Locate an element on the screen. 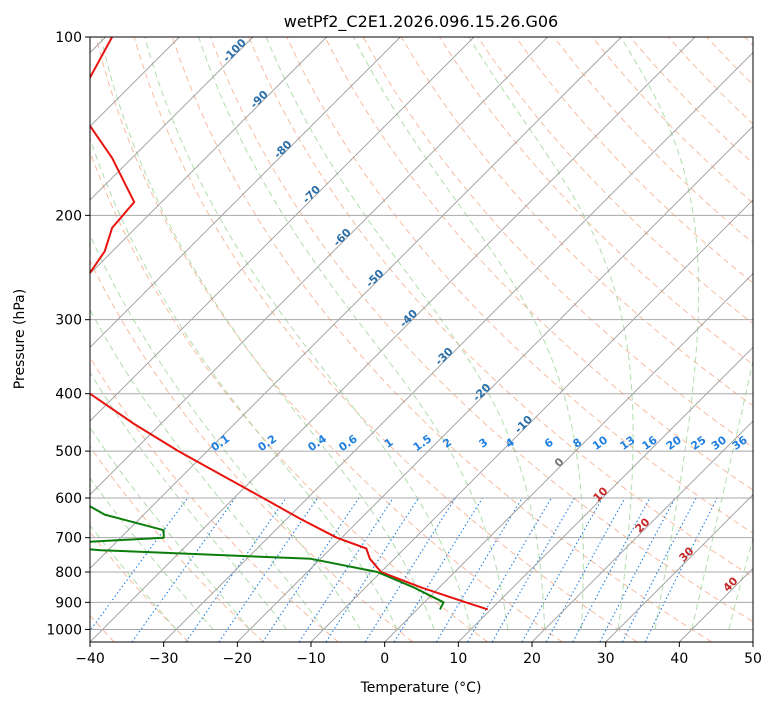  chart-title: wetPf2_C2E1.2026.096.15.26.G06 is located at coordinates (421, 22).